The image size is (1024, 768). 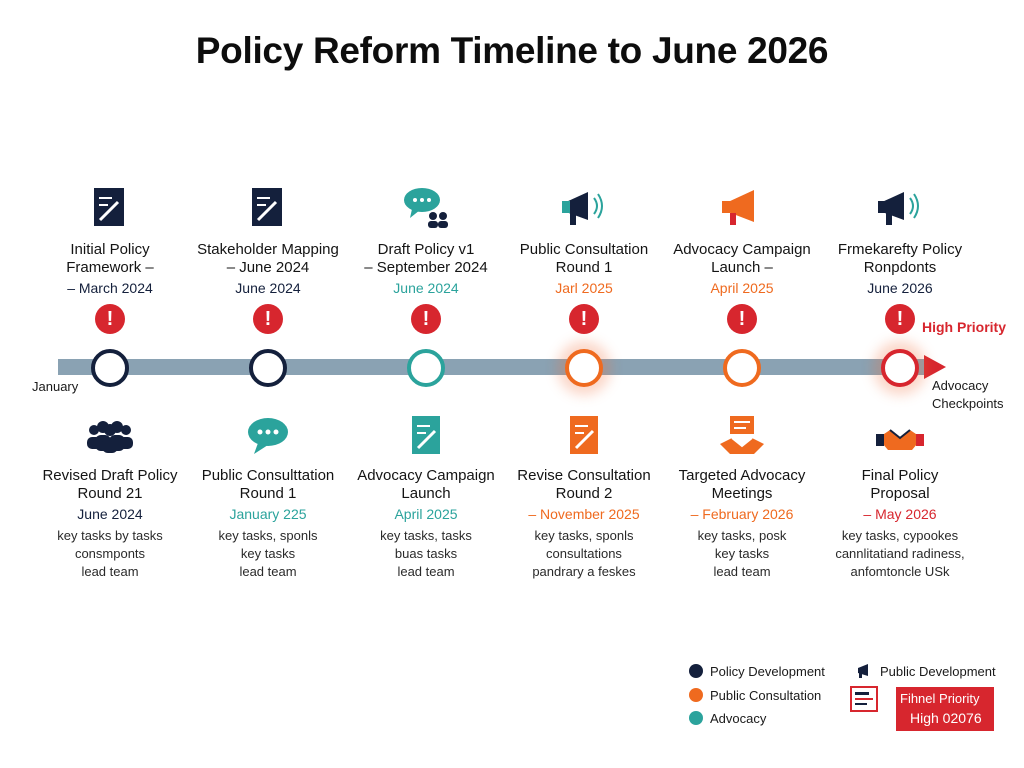 I want to click on milestone-top-4-title: Public Consultation Round 1, so click(x=584, y=258).